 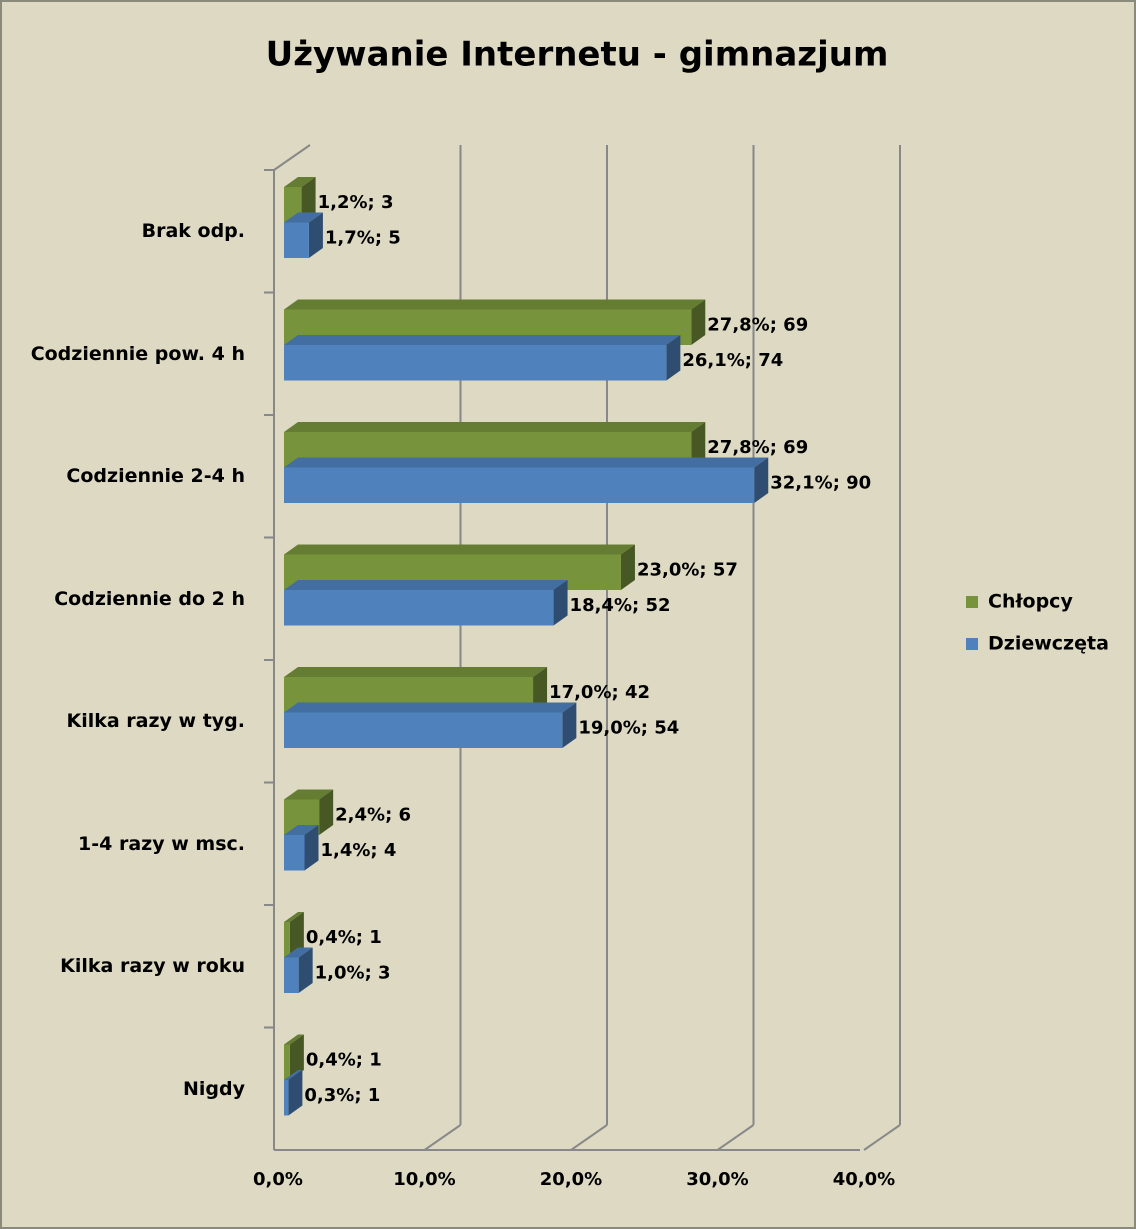 What do you see at coordinates (193, 231) in the screenshot?
I see `y-tick-label: Brak odp.` at bounding box center [193, 231].